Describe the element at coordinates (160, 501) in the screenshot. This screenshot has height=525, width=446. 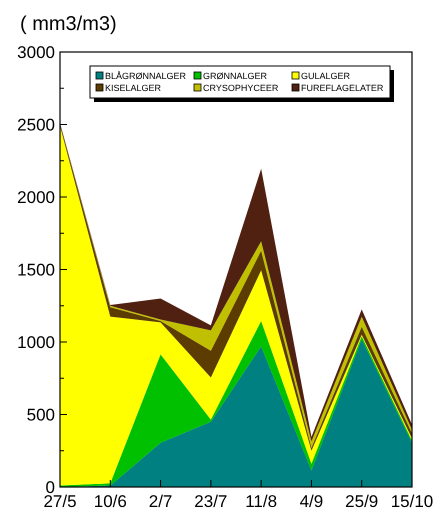
I see `x-tick-label: 2/7` at that location.